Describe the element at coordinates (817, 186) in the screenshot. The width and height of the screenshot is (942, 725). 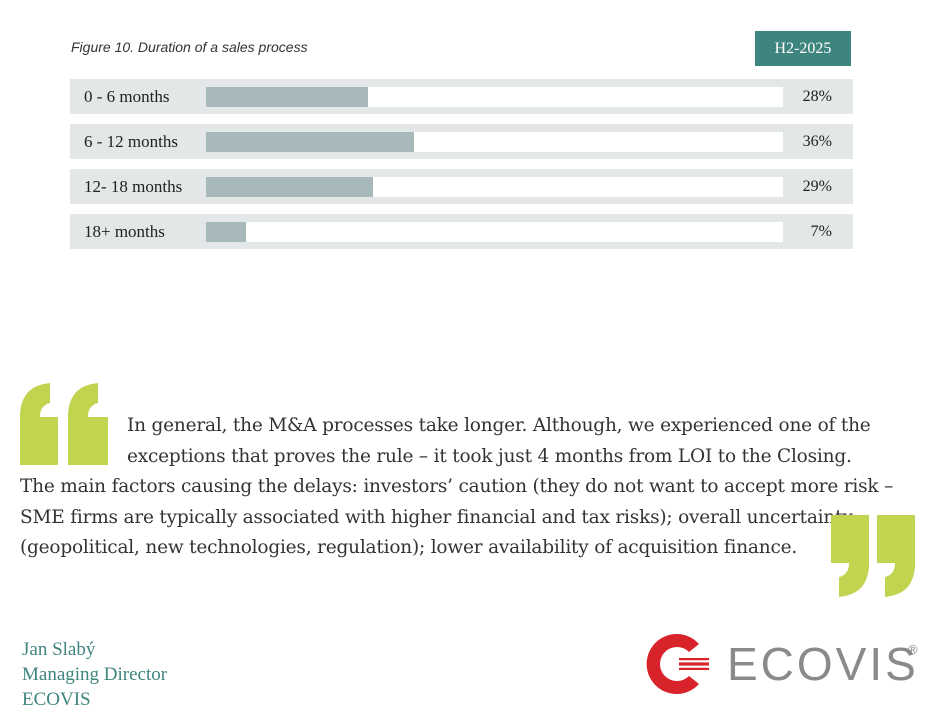
I see `bar-value-label: 29%` at that location.